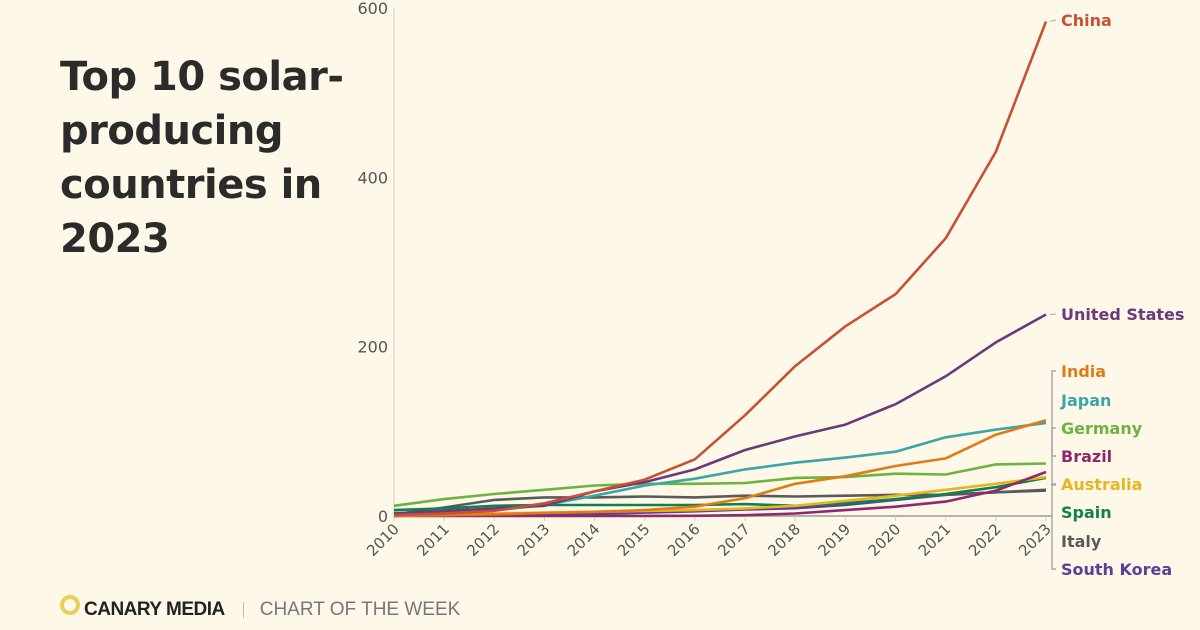 This screenshot has height=630, width=1200. Describe the element at coordinates (483, 540) in the screenshot. I see `x-tick-label: 2012` at that location.